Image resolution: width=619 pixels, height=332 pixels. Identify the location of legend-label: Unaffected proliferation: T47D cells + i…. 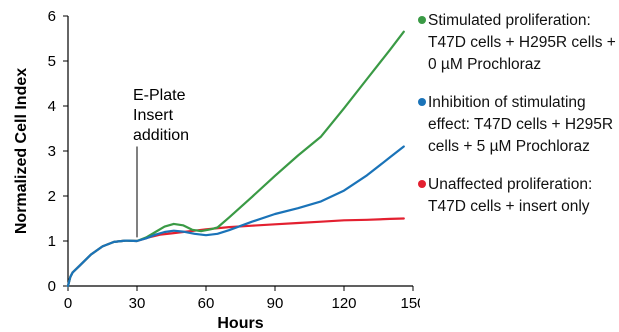
(510, 195).